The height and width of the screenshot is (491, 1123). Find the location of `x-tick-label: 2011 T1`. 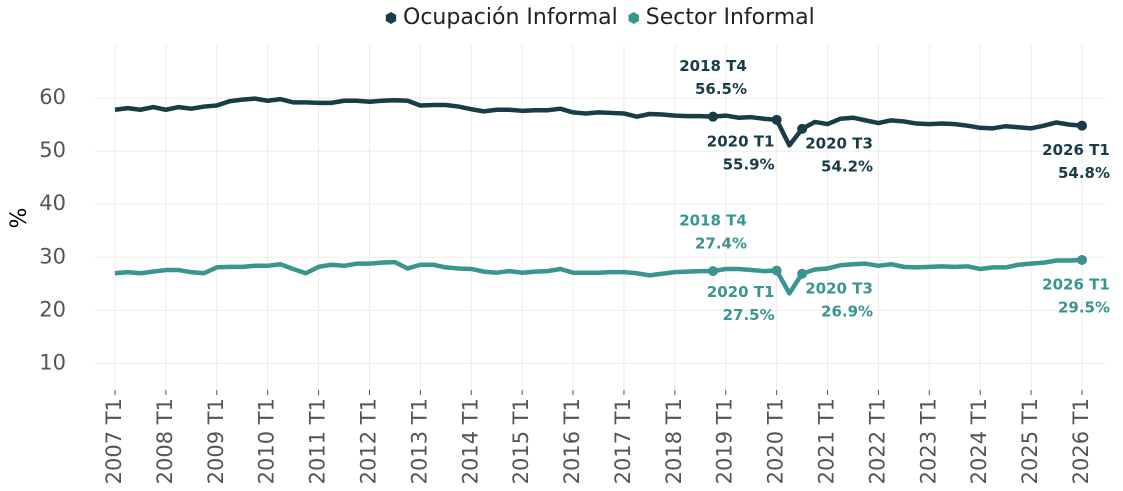

x-tick-label: 2011 T1 is located at coordinates (318, 441).